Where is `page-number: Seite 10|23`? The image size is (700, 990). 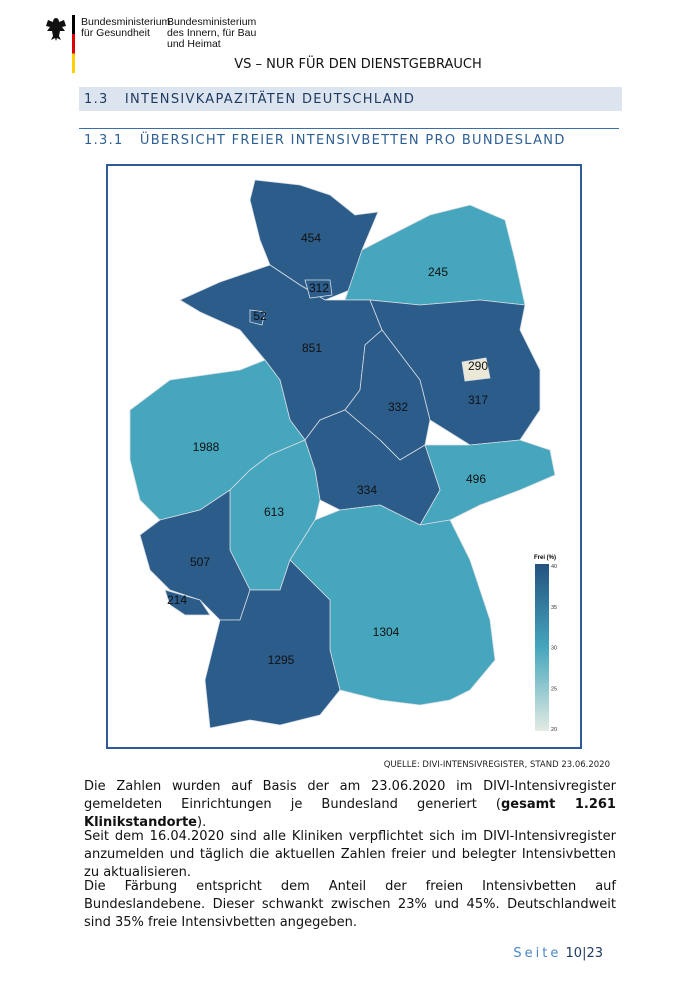 page-number: Seite 10|23 is located at coordinates (558, 953).